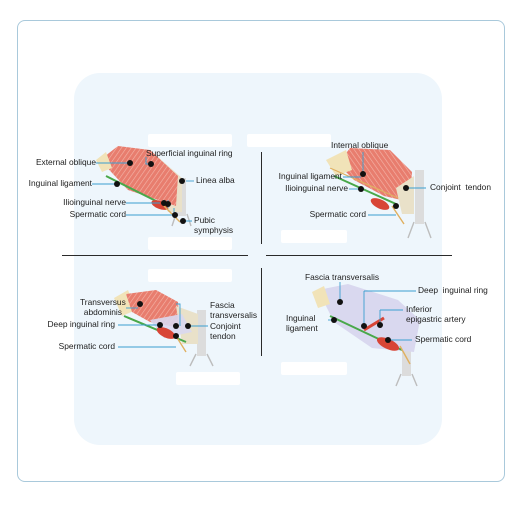 This screenshot has width=520, height=520. Describe the element at coordinates (214, 225) in the screenshot. I see `label-pubic-symphysis: Pubic symphysis` at that location.